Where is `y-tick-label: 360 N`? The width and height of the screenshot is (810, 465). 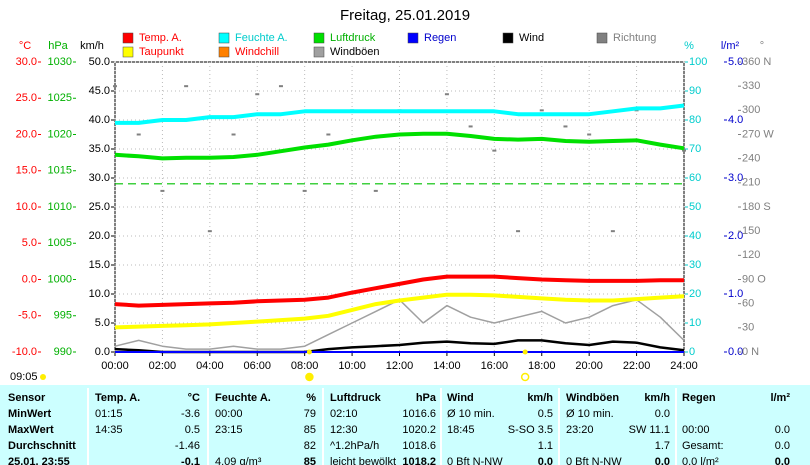
y-tick-label: 360 N is located at coordinates (756, 62).